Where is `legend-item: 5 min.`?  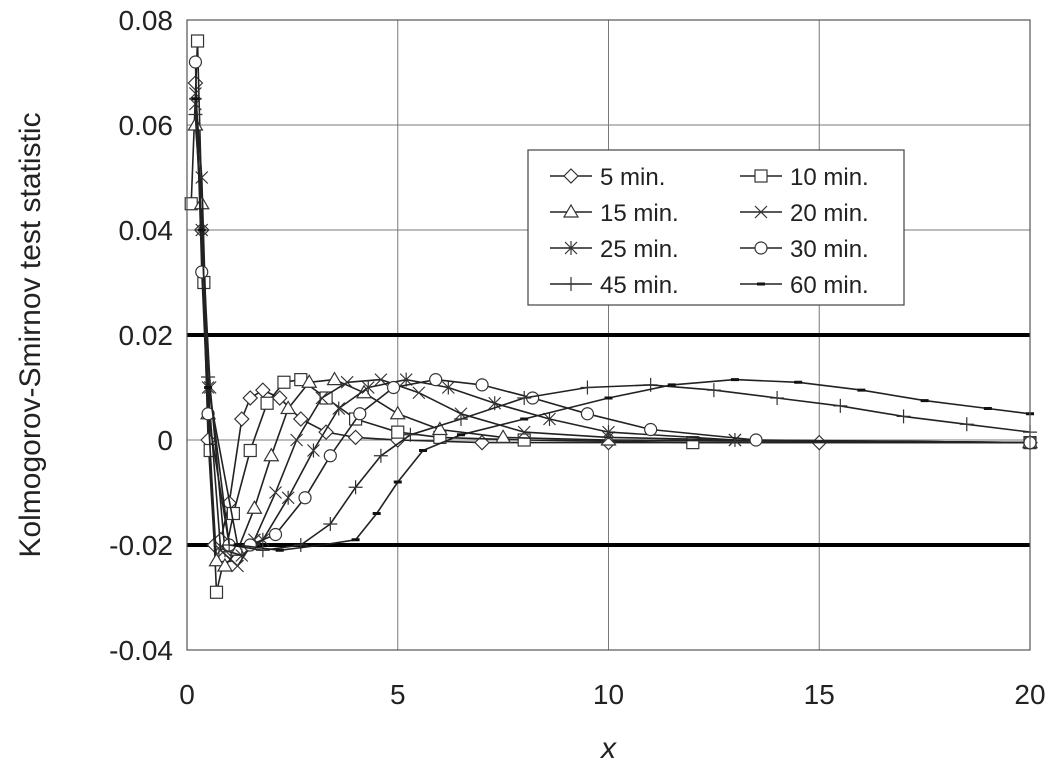 legend-item: 5 min. is located at coordinates (607, 177).